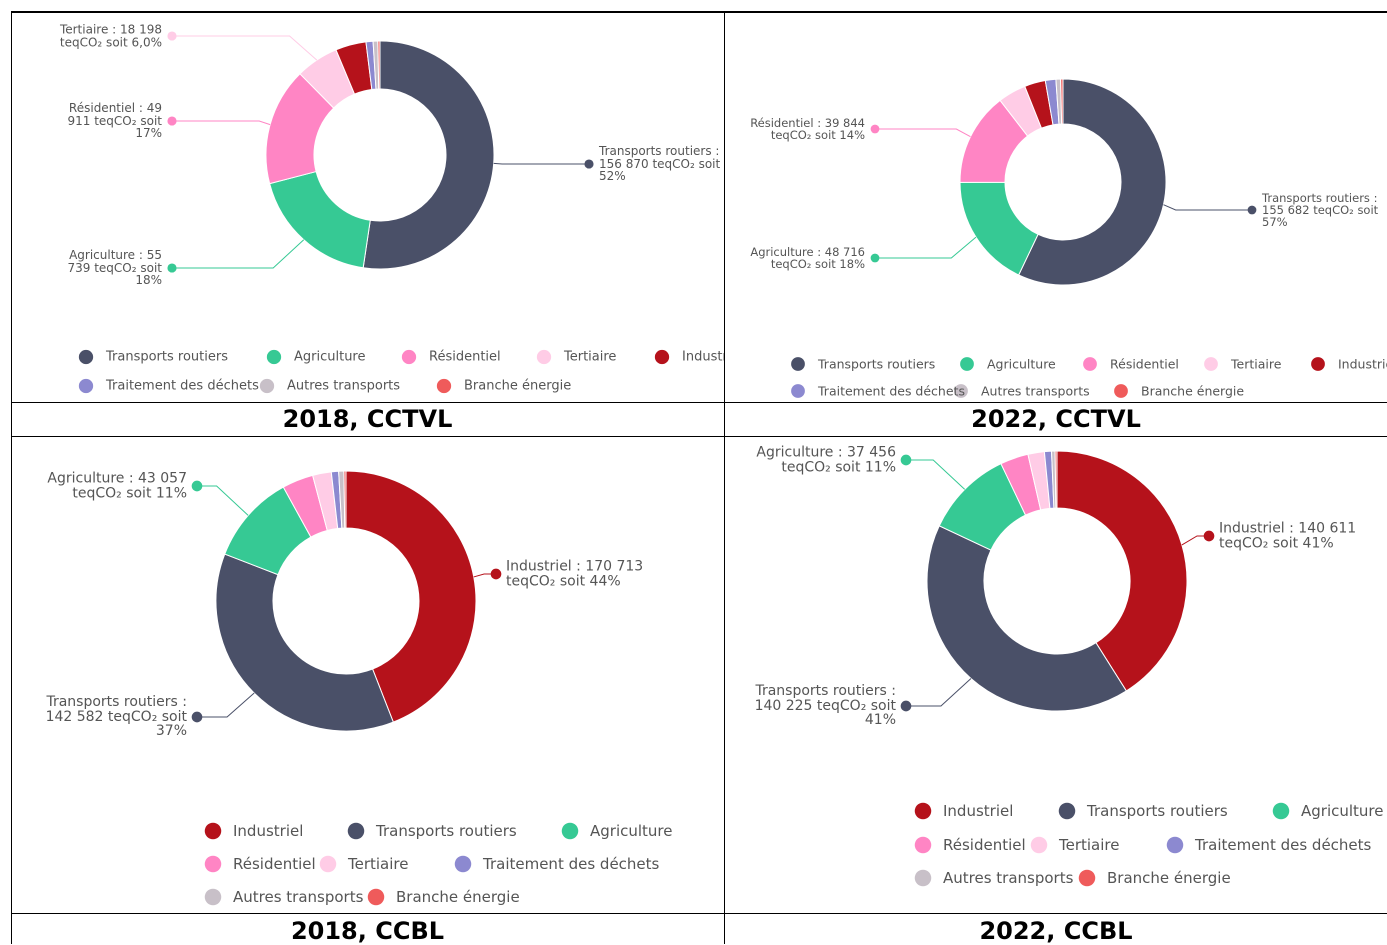 The height and width of the screenshot is (945, 1387). I want to click on data-label: Industriel : 140 611 teqCO₂ soit 41%, so click(1288, 535).